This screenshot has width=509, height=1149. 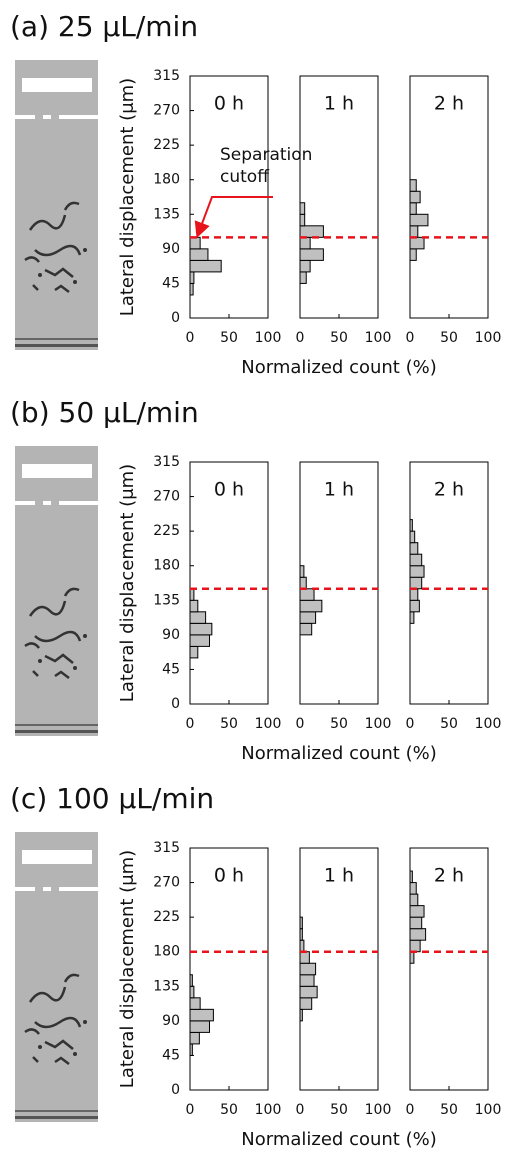 I want to click on x-axis-label: Normalized count (%), so click(x=338, y=753).